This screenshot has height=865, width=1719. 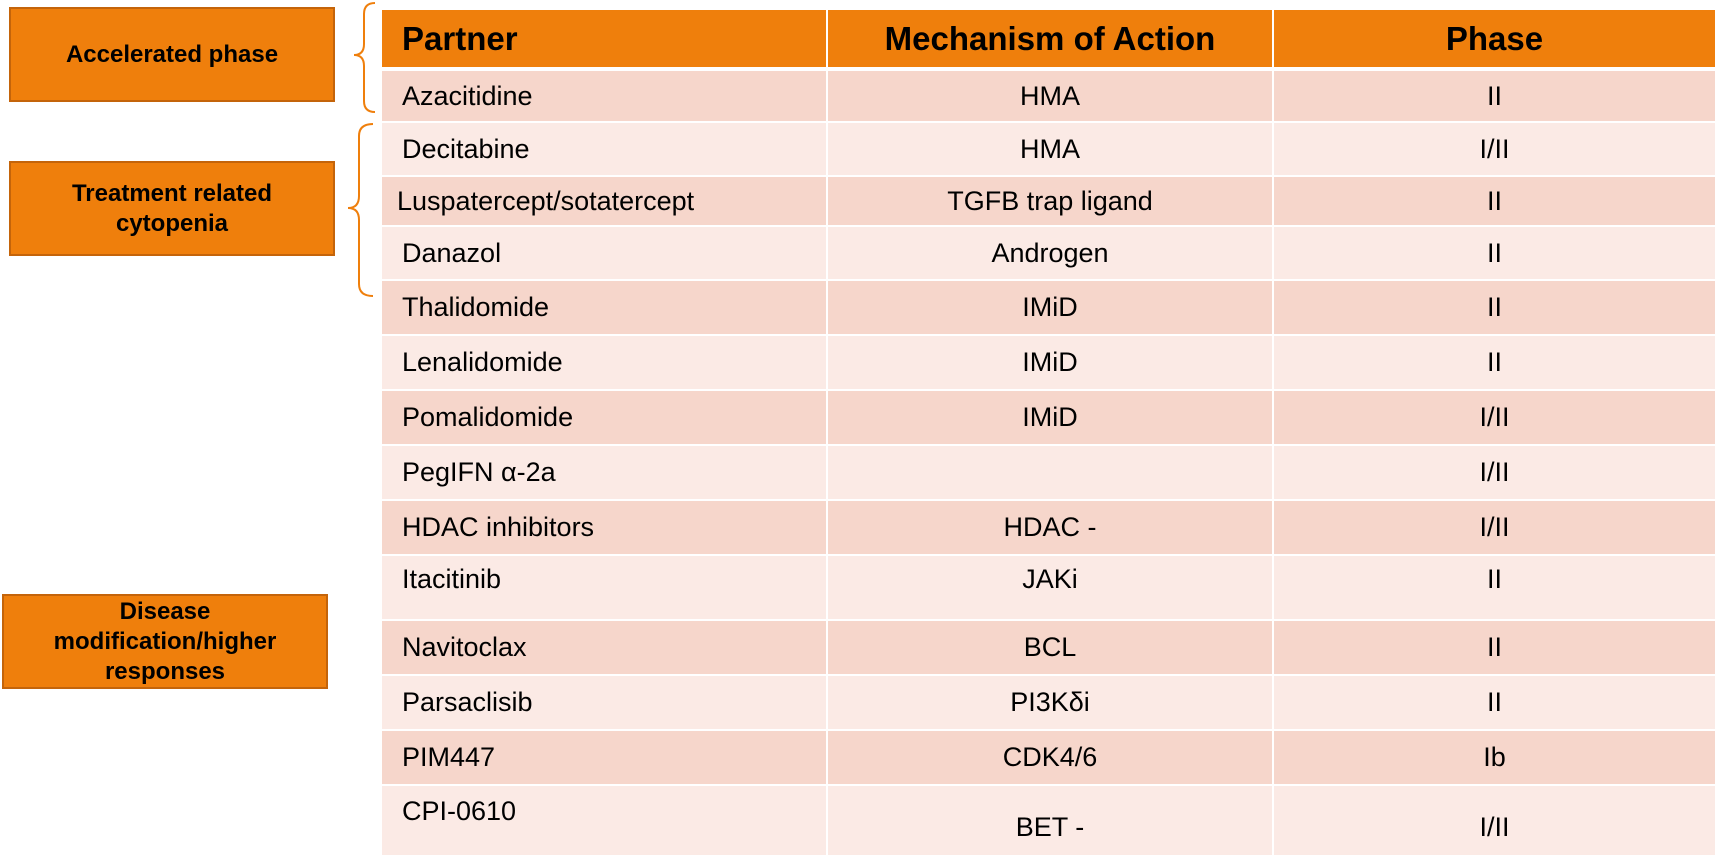 What do you see at coordinates (605, 703) in the screenshot?
I see `partner-cell: Parsaclisib` at bounding box center [605, 703].